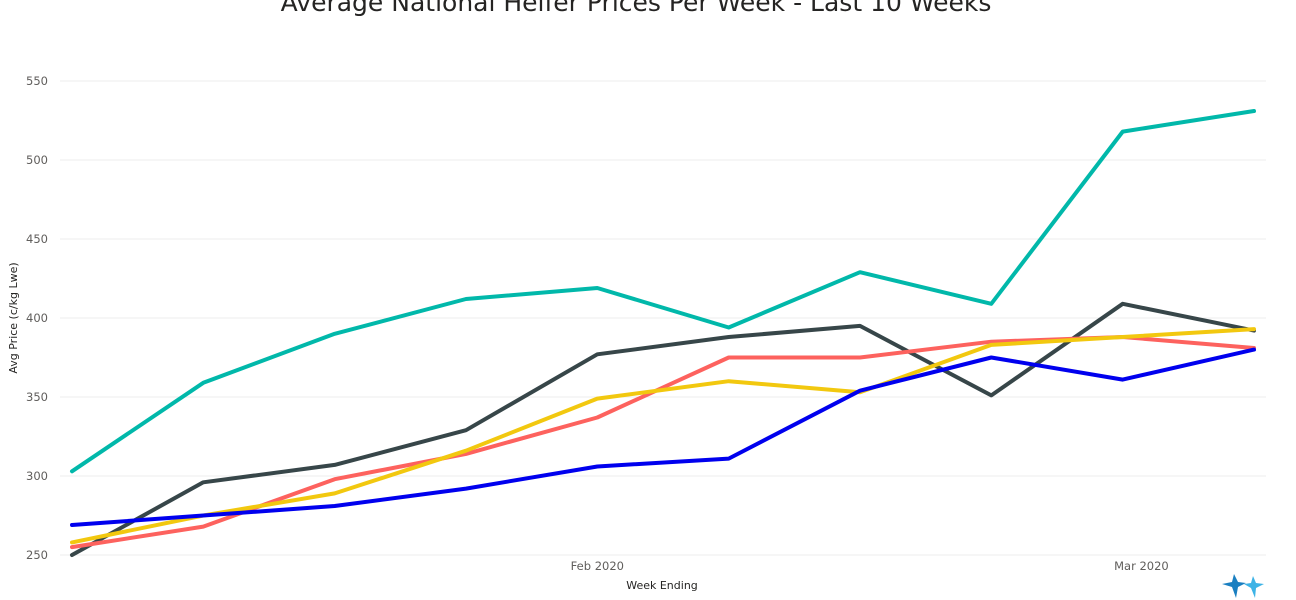  Describe the element at coordinates (1141, 566) in the screenshot. I see `x-tick-label: Mar 2020` at that location.